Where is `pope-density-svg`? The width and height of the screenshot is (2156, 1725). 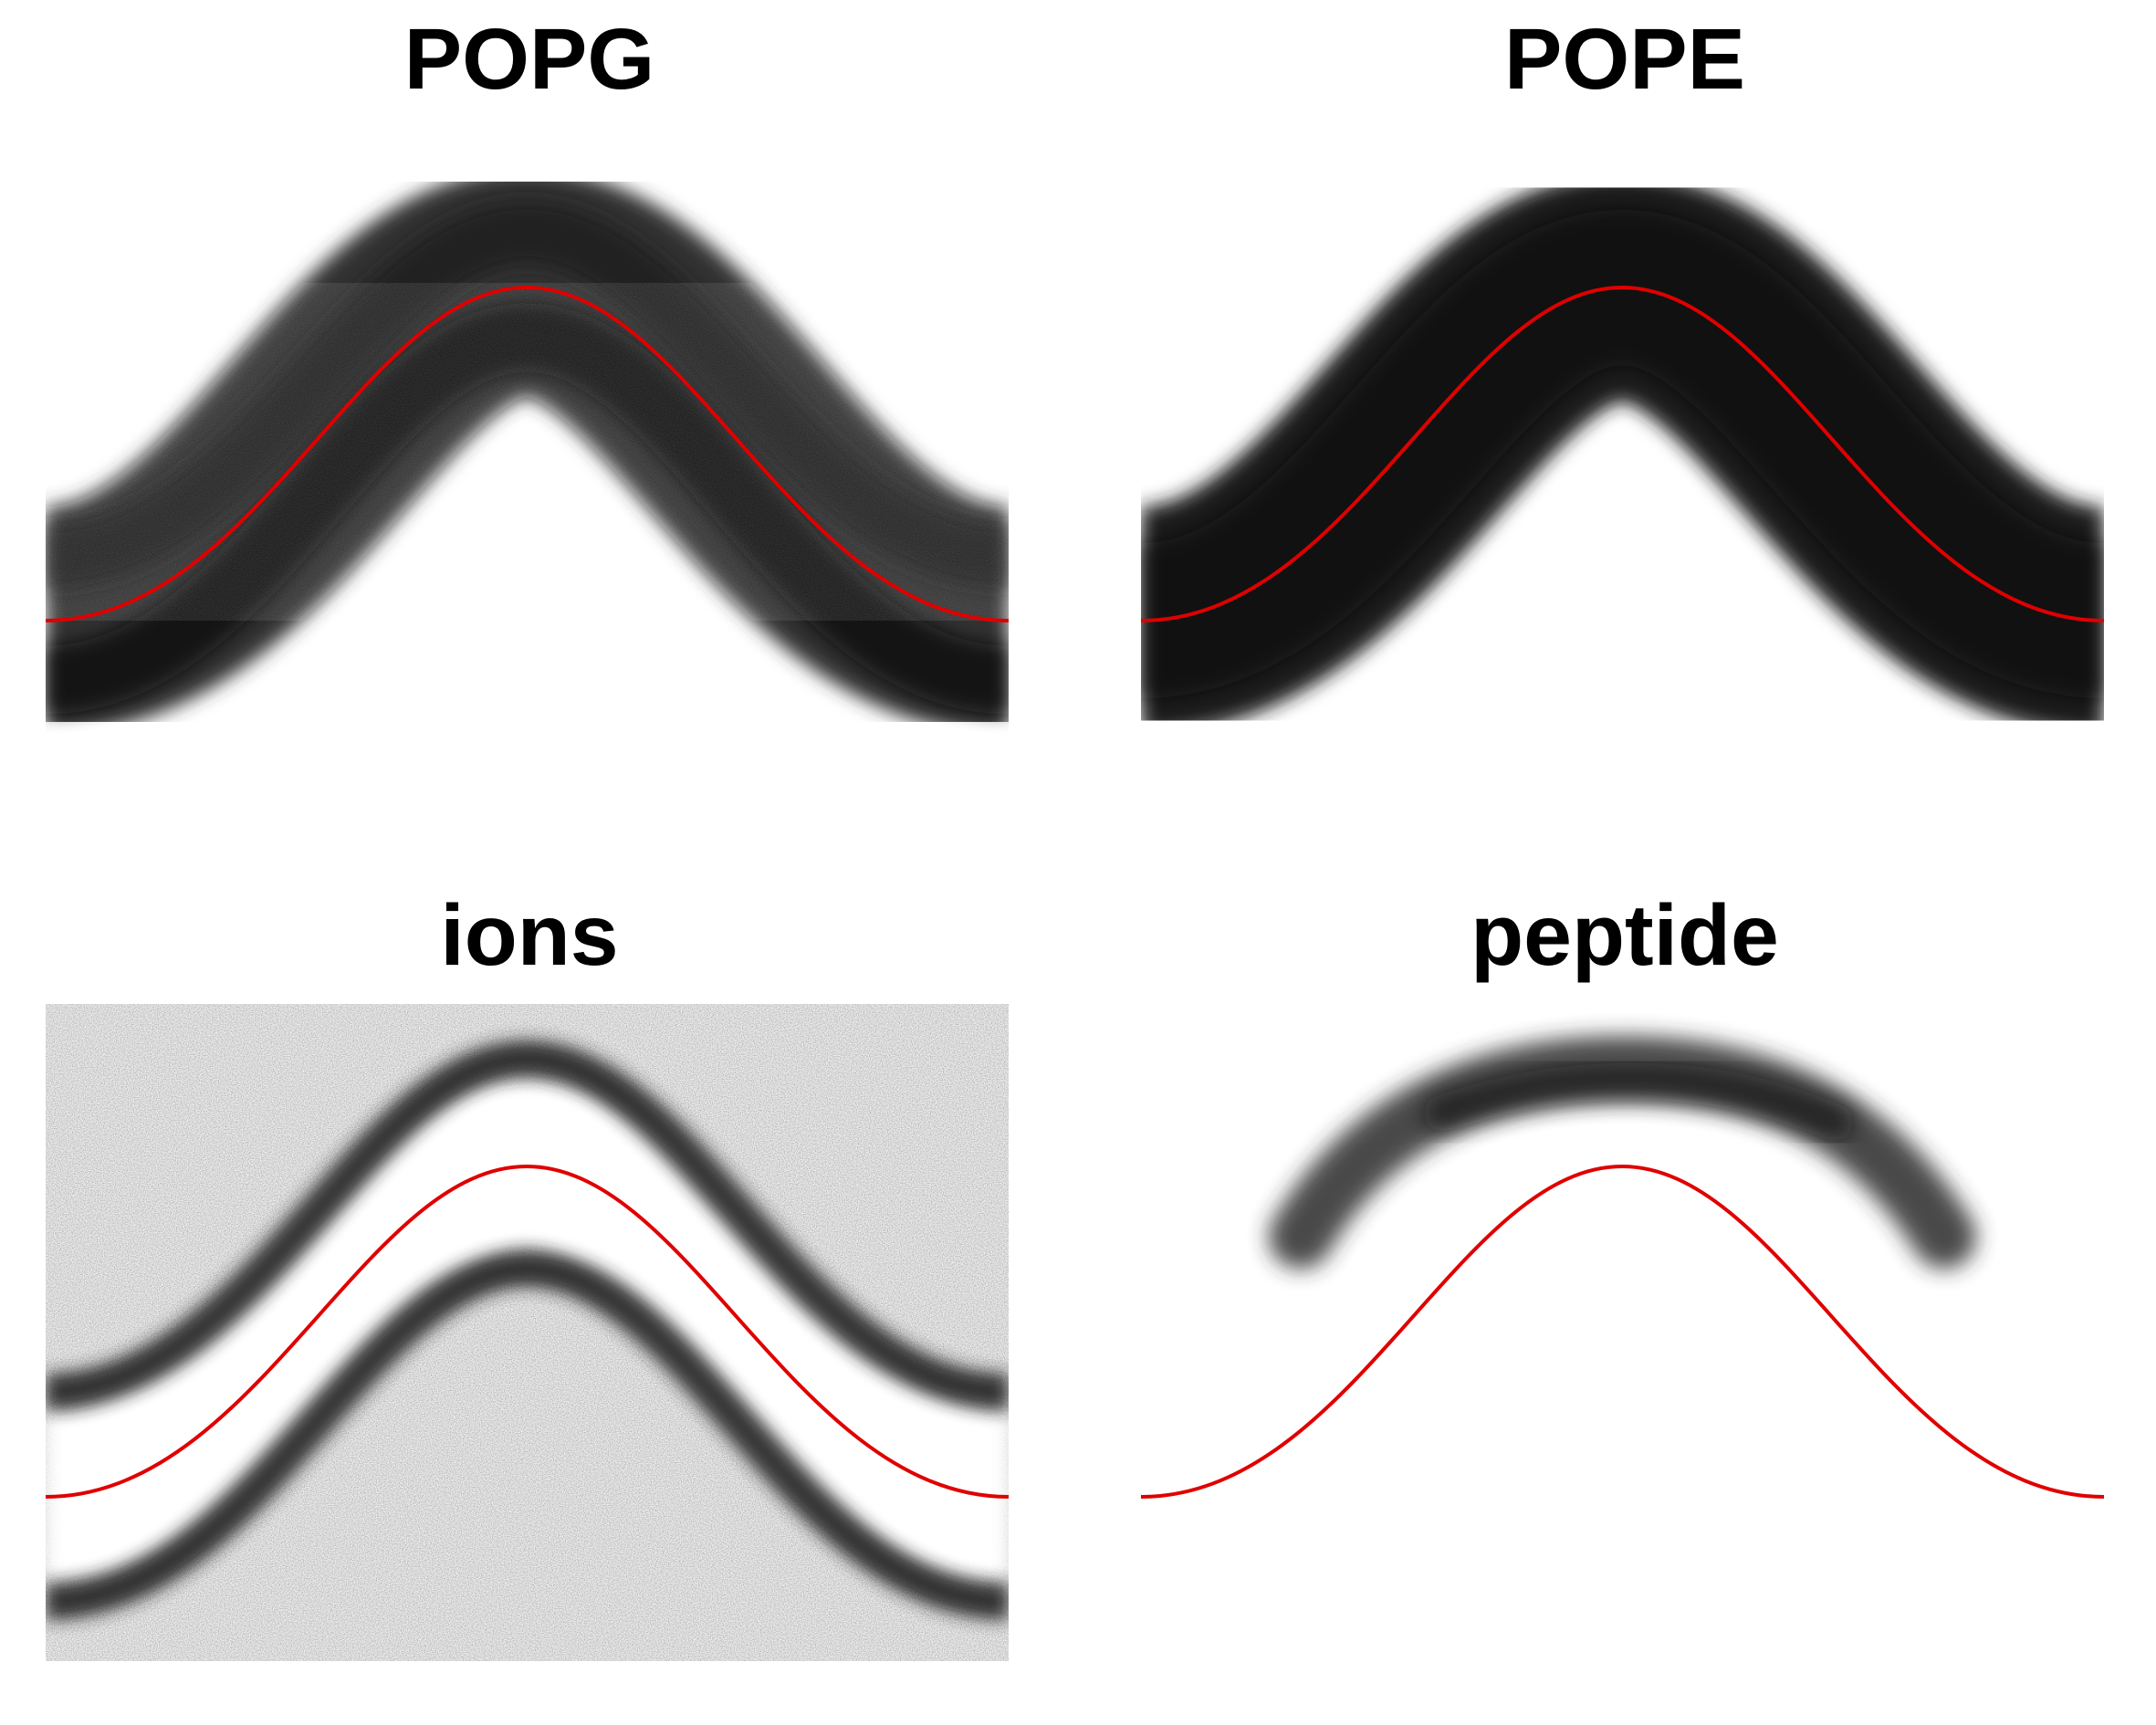 pope-density-svg is located at coordinates (1622, 453).